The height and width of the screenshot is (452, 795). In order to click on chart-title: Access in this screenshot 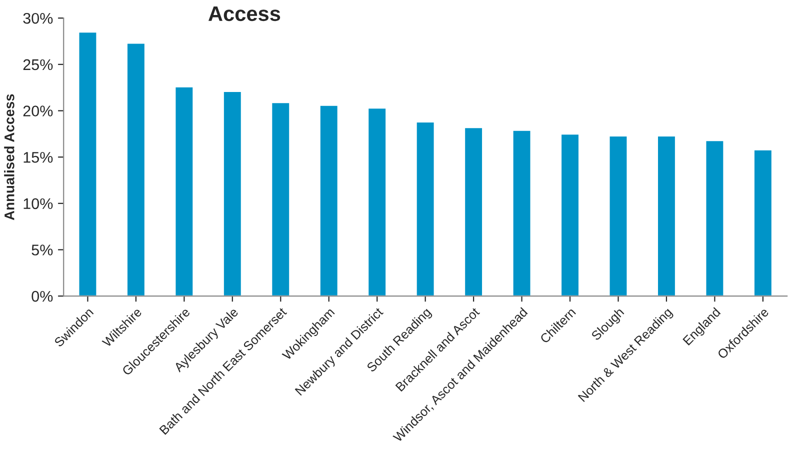, I will do `click(244, 14)`.